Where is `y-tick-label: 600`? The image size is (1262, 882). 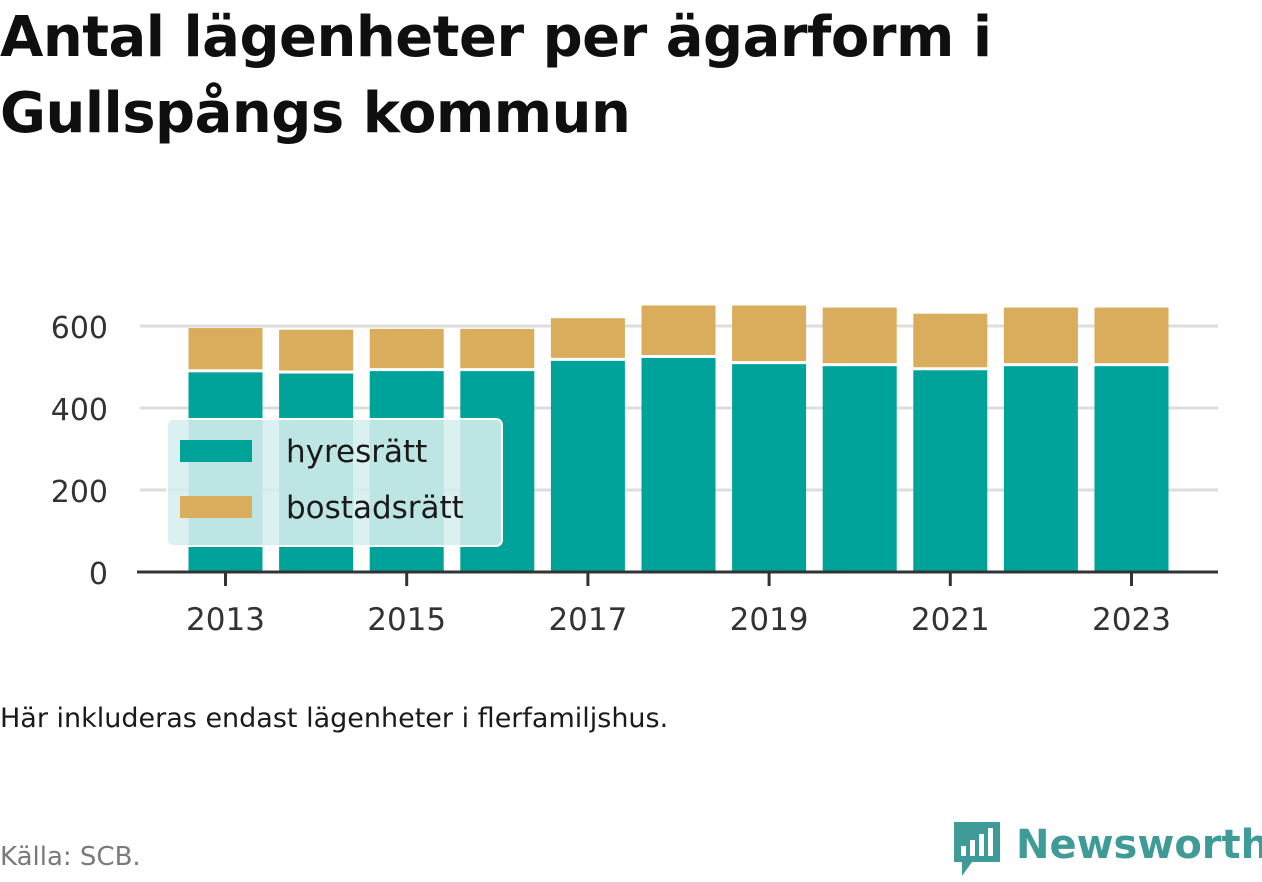
y-tick-label: 600 is located at coordinates (79, 328).